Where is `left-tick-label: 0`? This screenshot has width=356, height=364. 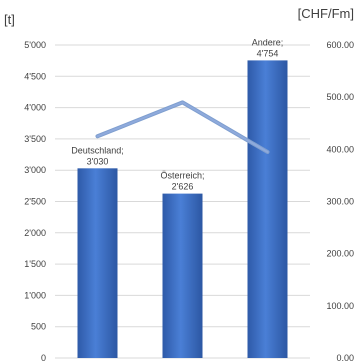
left-tick-label: 0 is located at coordinates (43, 358).